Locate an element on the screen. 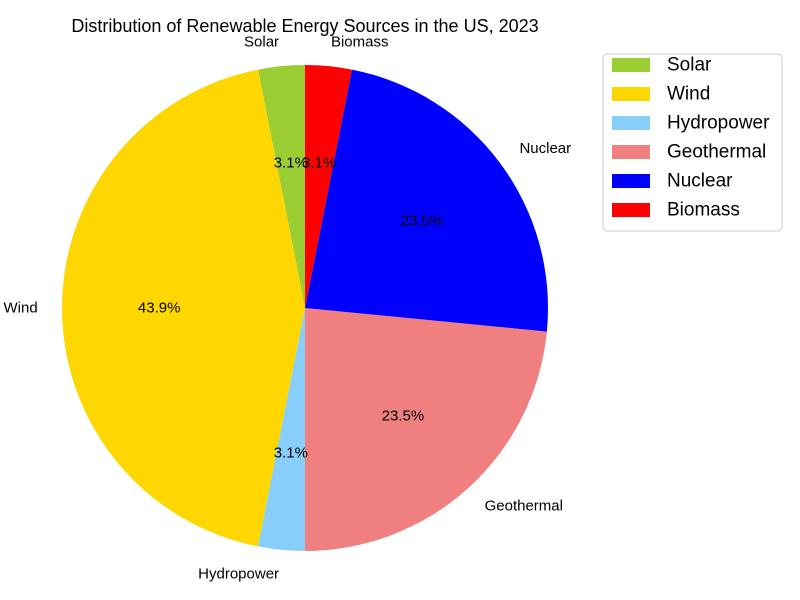 The width and height of the screenshot is (800, 600). legend-swatch-hydropower is located at coordinates (631, 123).